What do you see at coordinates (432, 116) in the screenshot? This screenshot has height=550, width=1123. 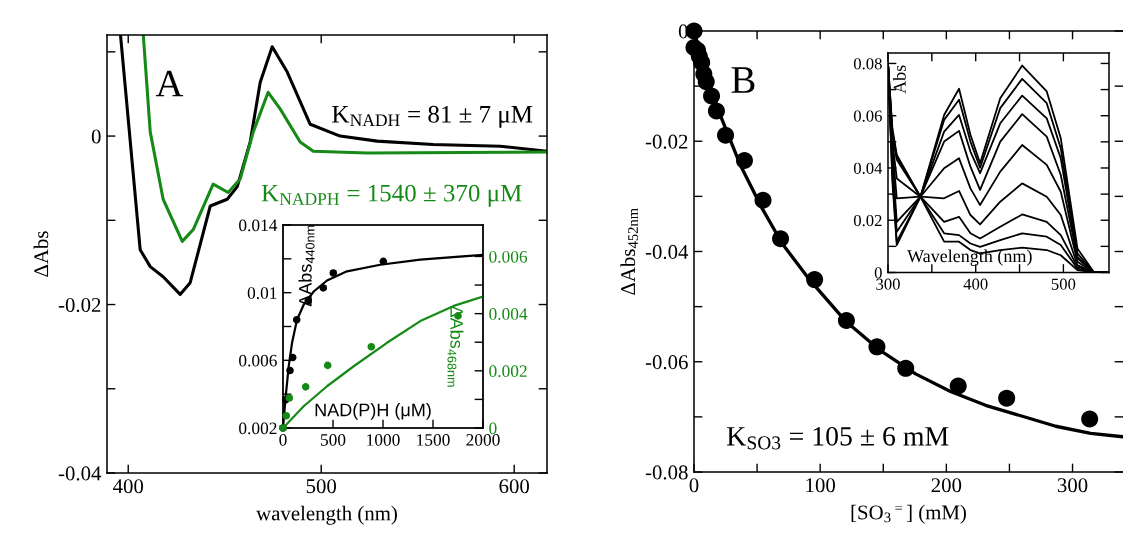 I see `annotation: K$_{NADH}$ = 81 ± 7 μM` at bounding box center [432, 116].